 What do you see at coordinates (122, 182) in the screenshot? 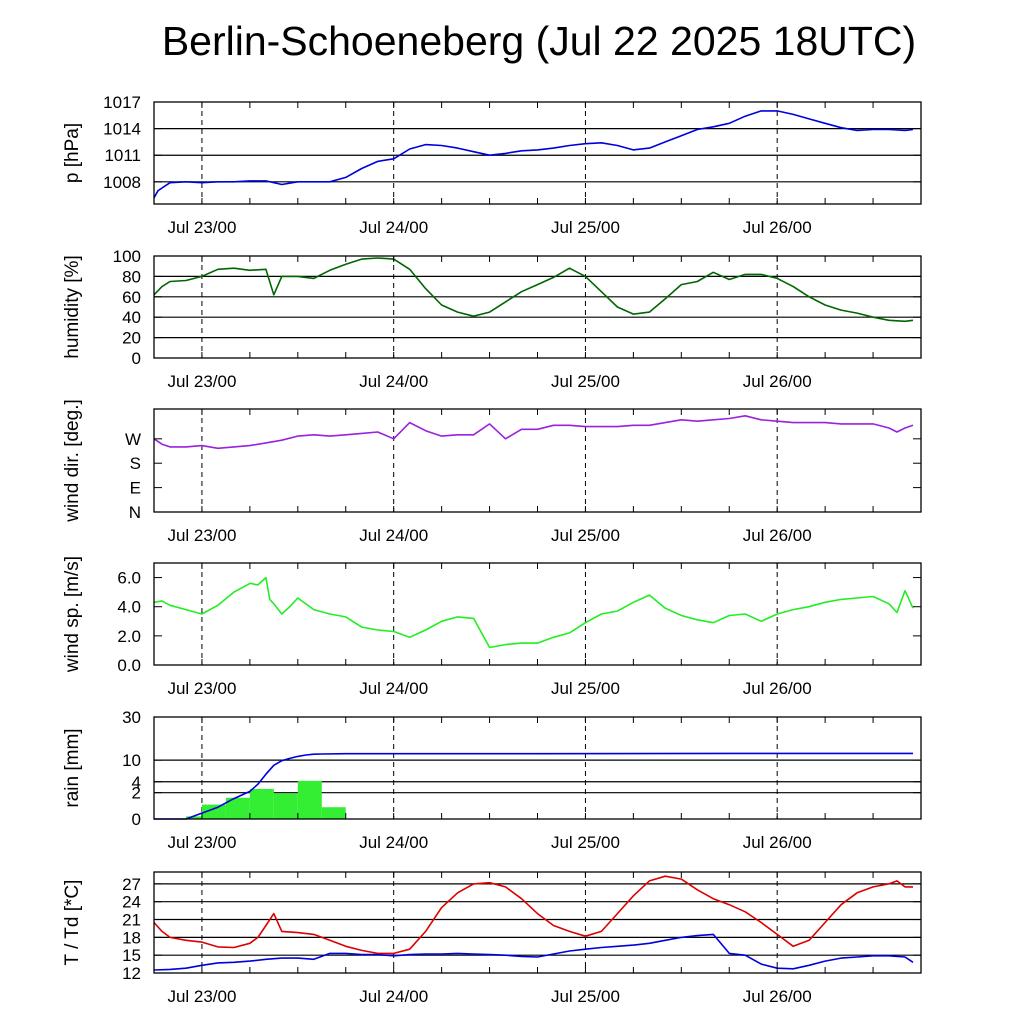
I see `y-tick-label: 1008` at bounding box center [122, 182].